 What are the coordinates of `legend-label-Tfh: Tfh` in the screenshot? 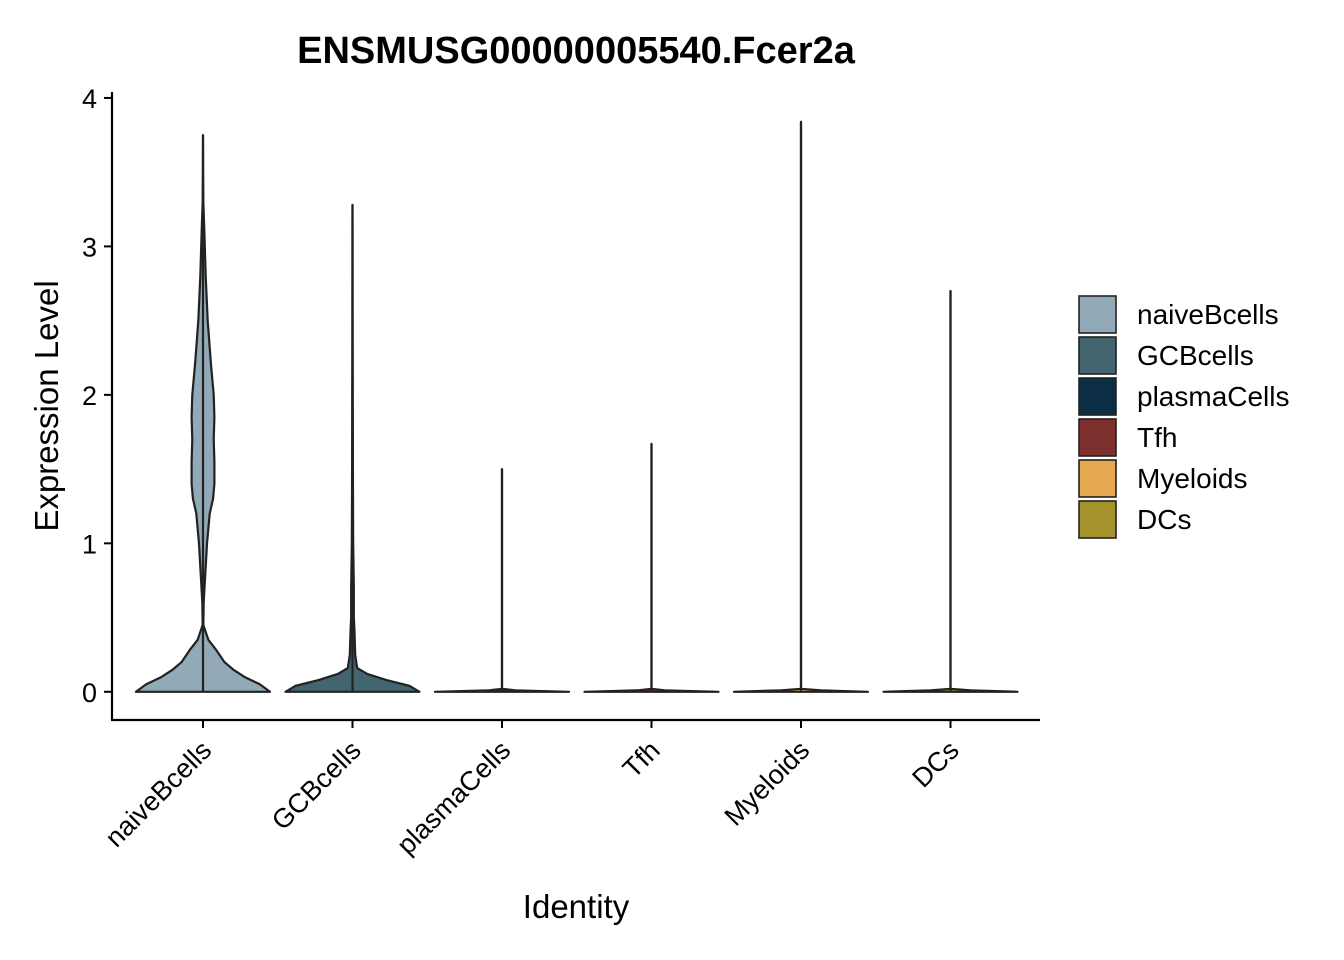 It's located at (1157, 437).